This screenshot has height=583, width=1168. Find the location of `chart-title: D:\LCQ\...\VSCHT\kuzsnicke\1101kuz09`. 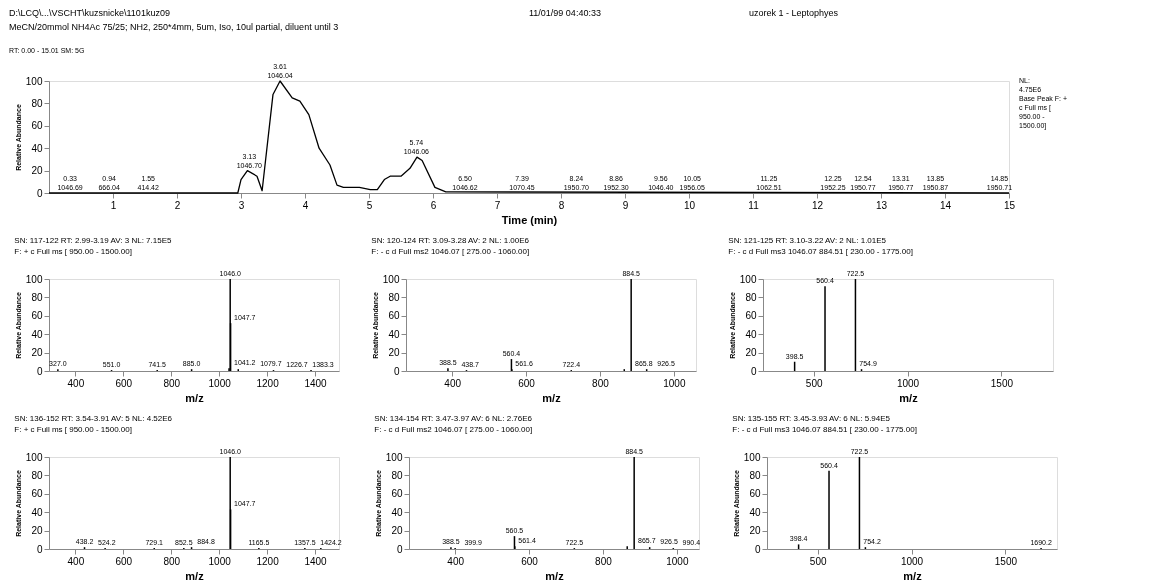

chart-title: D:\LCQ\...\VSCHT\kuzsnicke\1101kuz09 is located at coordinates (89, 13).